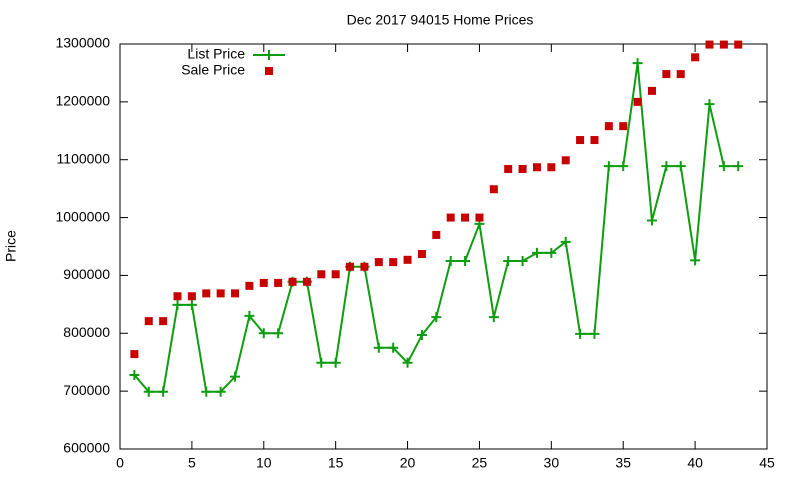  Describe the element at coordinates (82, 43) in the screenshot. I see `y-tick-label: 1300000` at that location.